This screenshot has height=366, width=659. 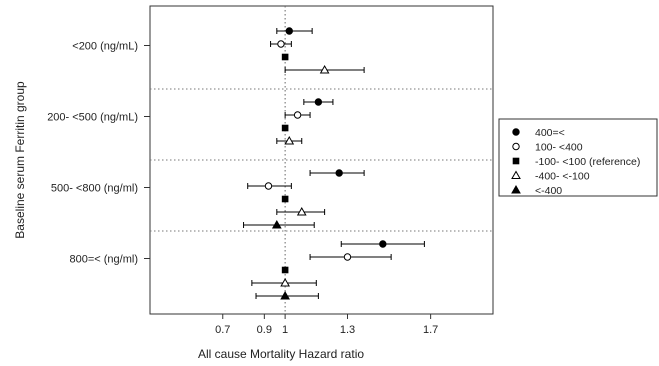 What do you see at coordinates (550, 133) in the screenshot?
I see `legend-item-label: 400=<` at bounding box center [550, 133].